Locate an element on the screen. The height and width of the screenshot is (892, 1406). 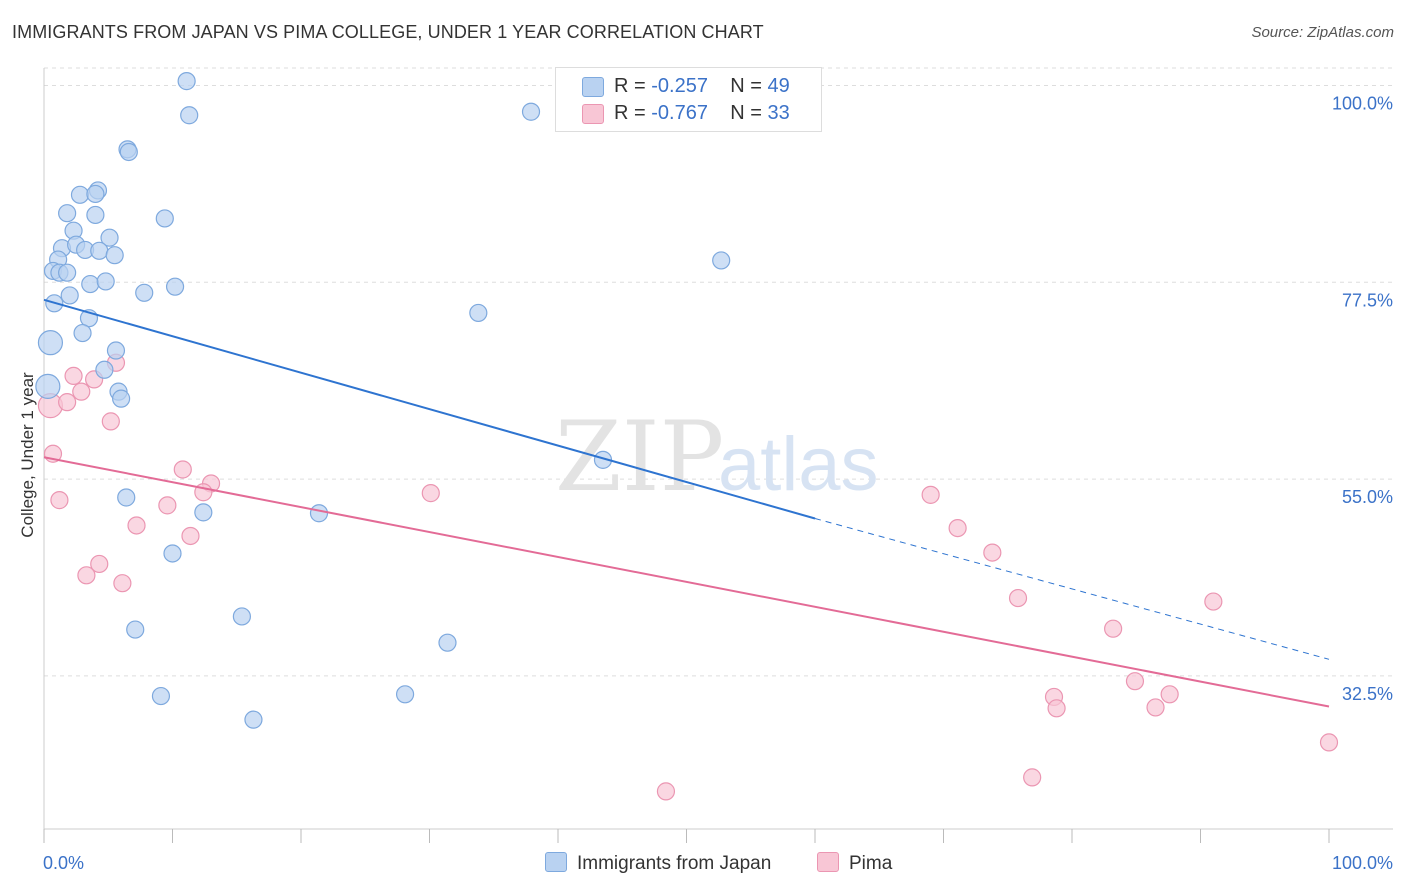
watermark-zip: ZIP is located at coordinates (639, 457).